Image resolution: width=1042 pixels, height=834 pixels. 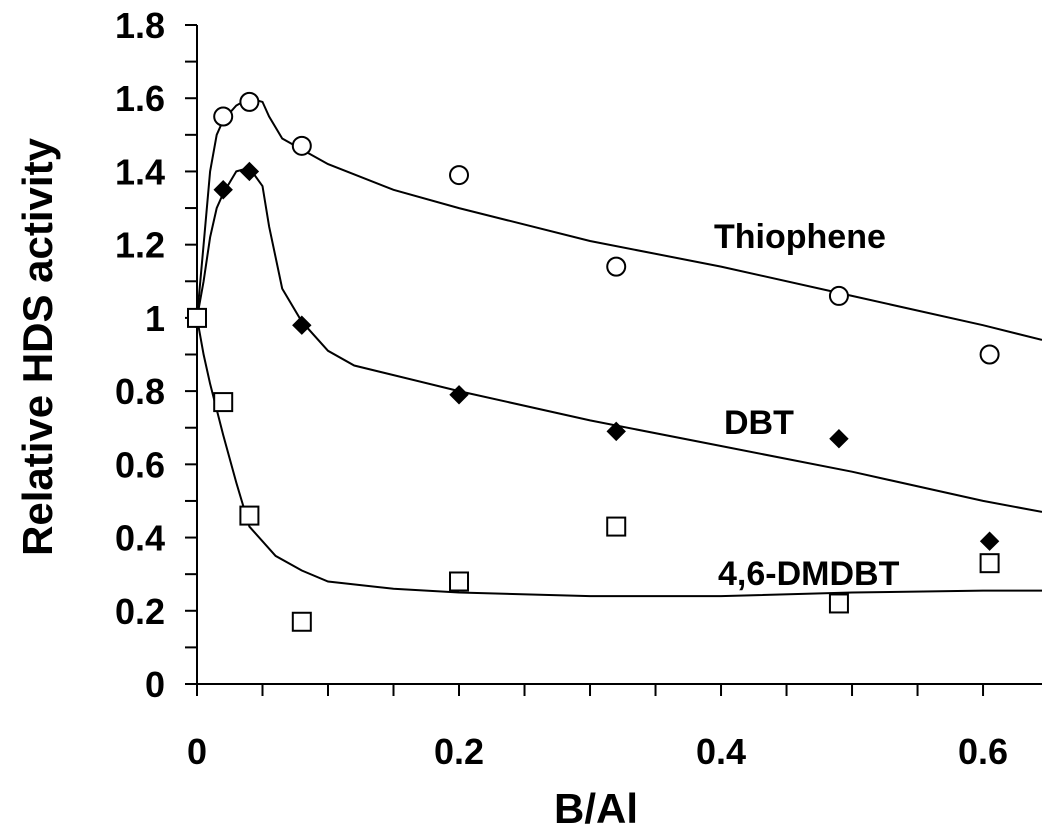 What do you see at coordinates (809, 574) in the screenshot?
I see `series-label-4-6-dmdbt: 4,6-DMDBT` at bounding box center [809, 574].